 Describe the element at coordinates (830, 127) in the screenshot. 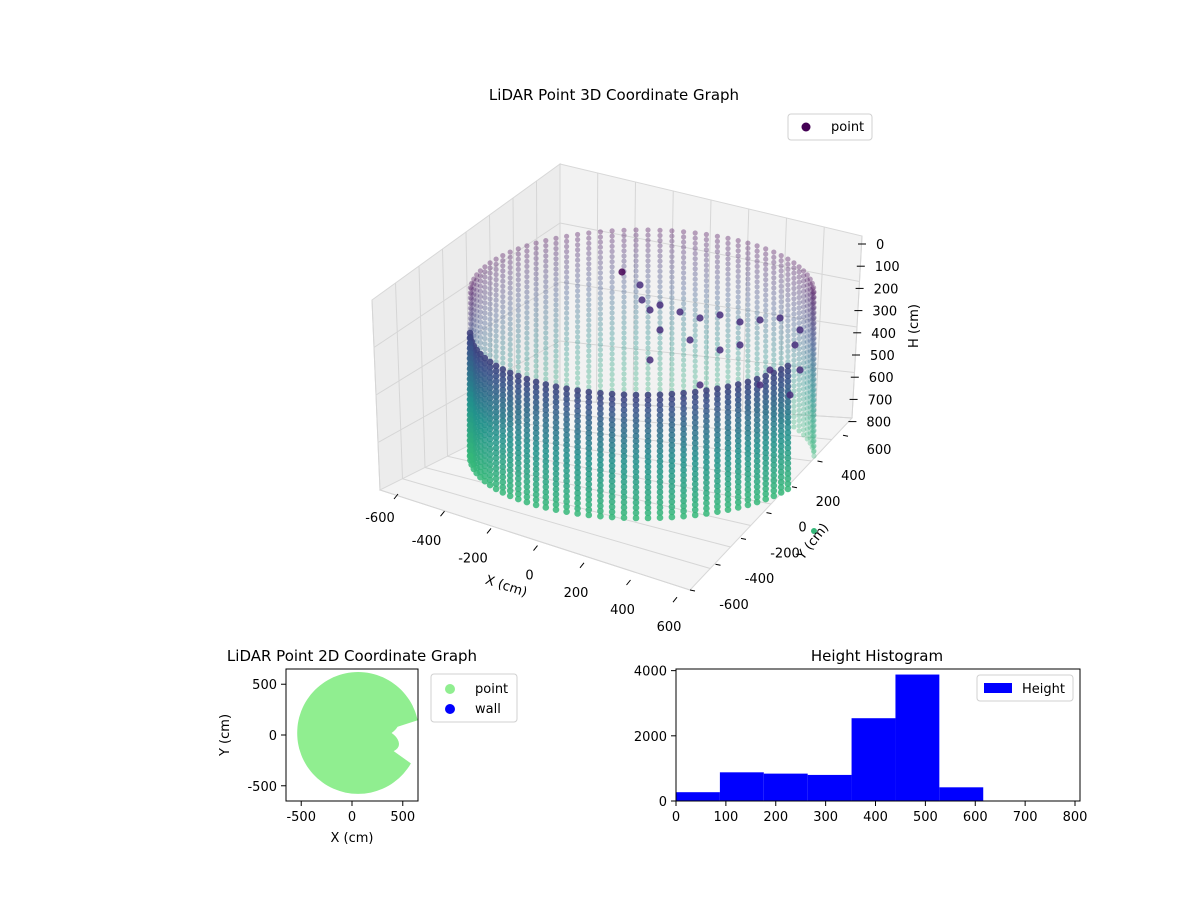

I see `legend-3d: point` at that location.